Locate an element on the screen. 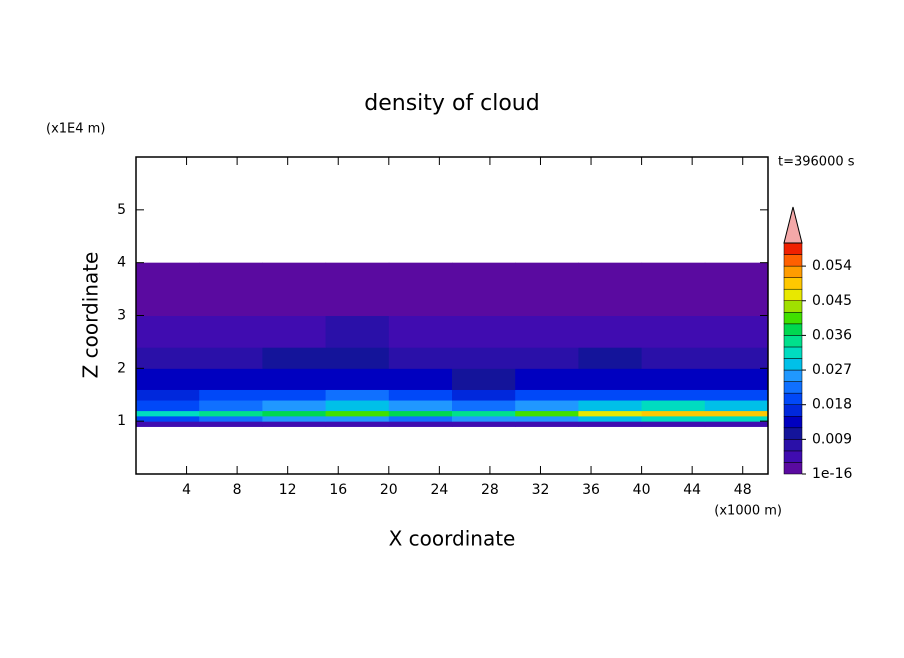 Image resolution: width=904 pixels, height=658 pixels. time-label: t=396000 s is located at coordinates (816, 162).